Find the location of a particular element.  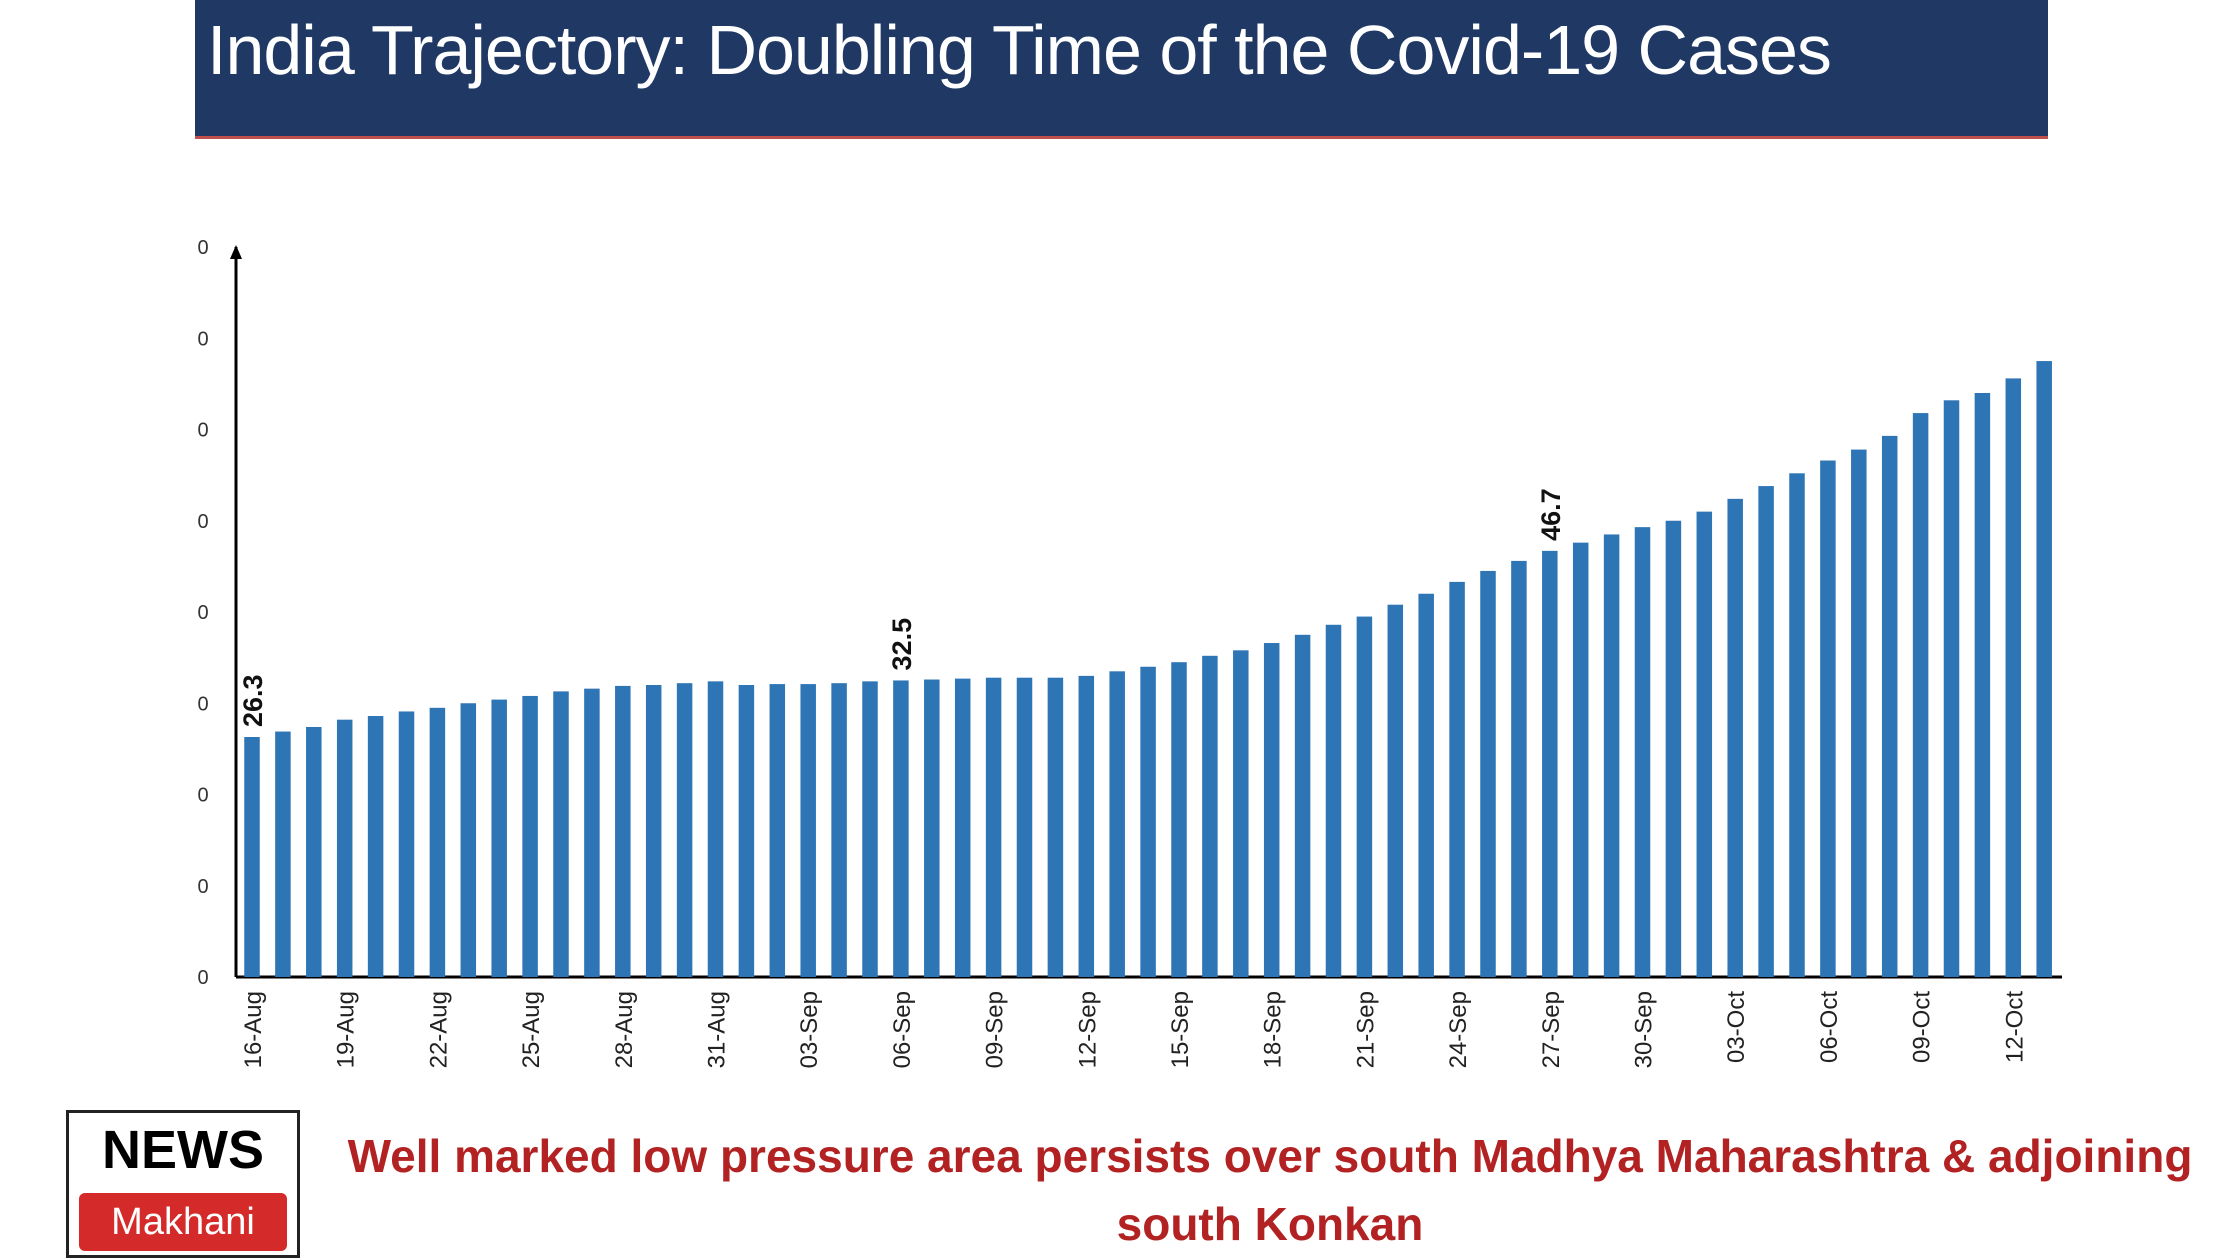

news-makhani-logo: NEWS Makhani is located at coordinates (183, 1184).